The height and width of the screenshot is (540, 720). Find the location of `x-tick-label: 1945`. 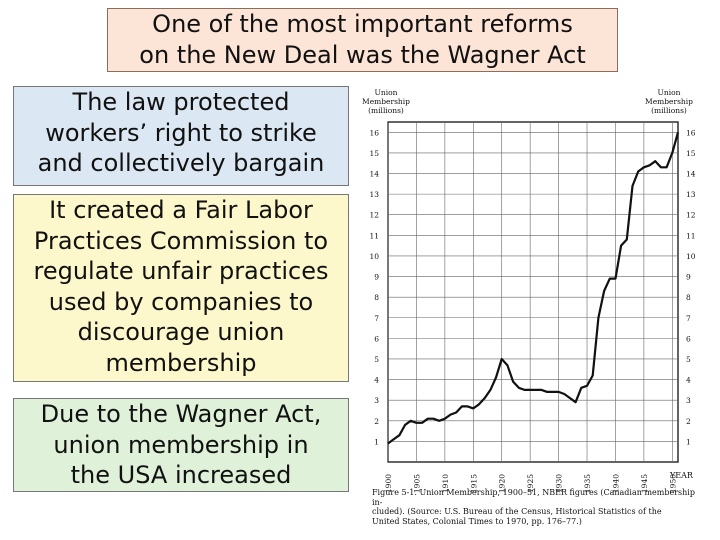

x-tick-label: 1945 is located at coordinates (644, 483).